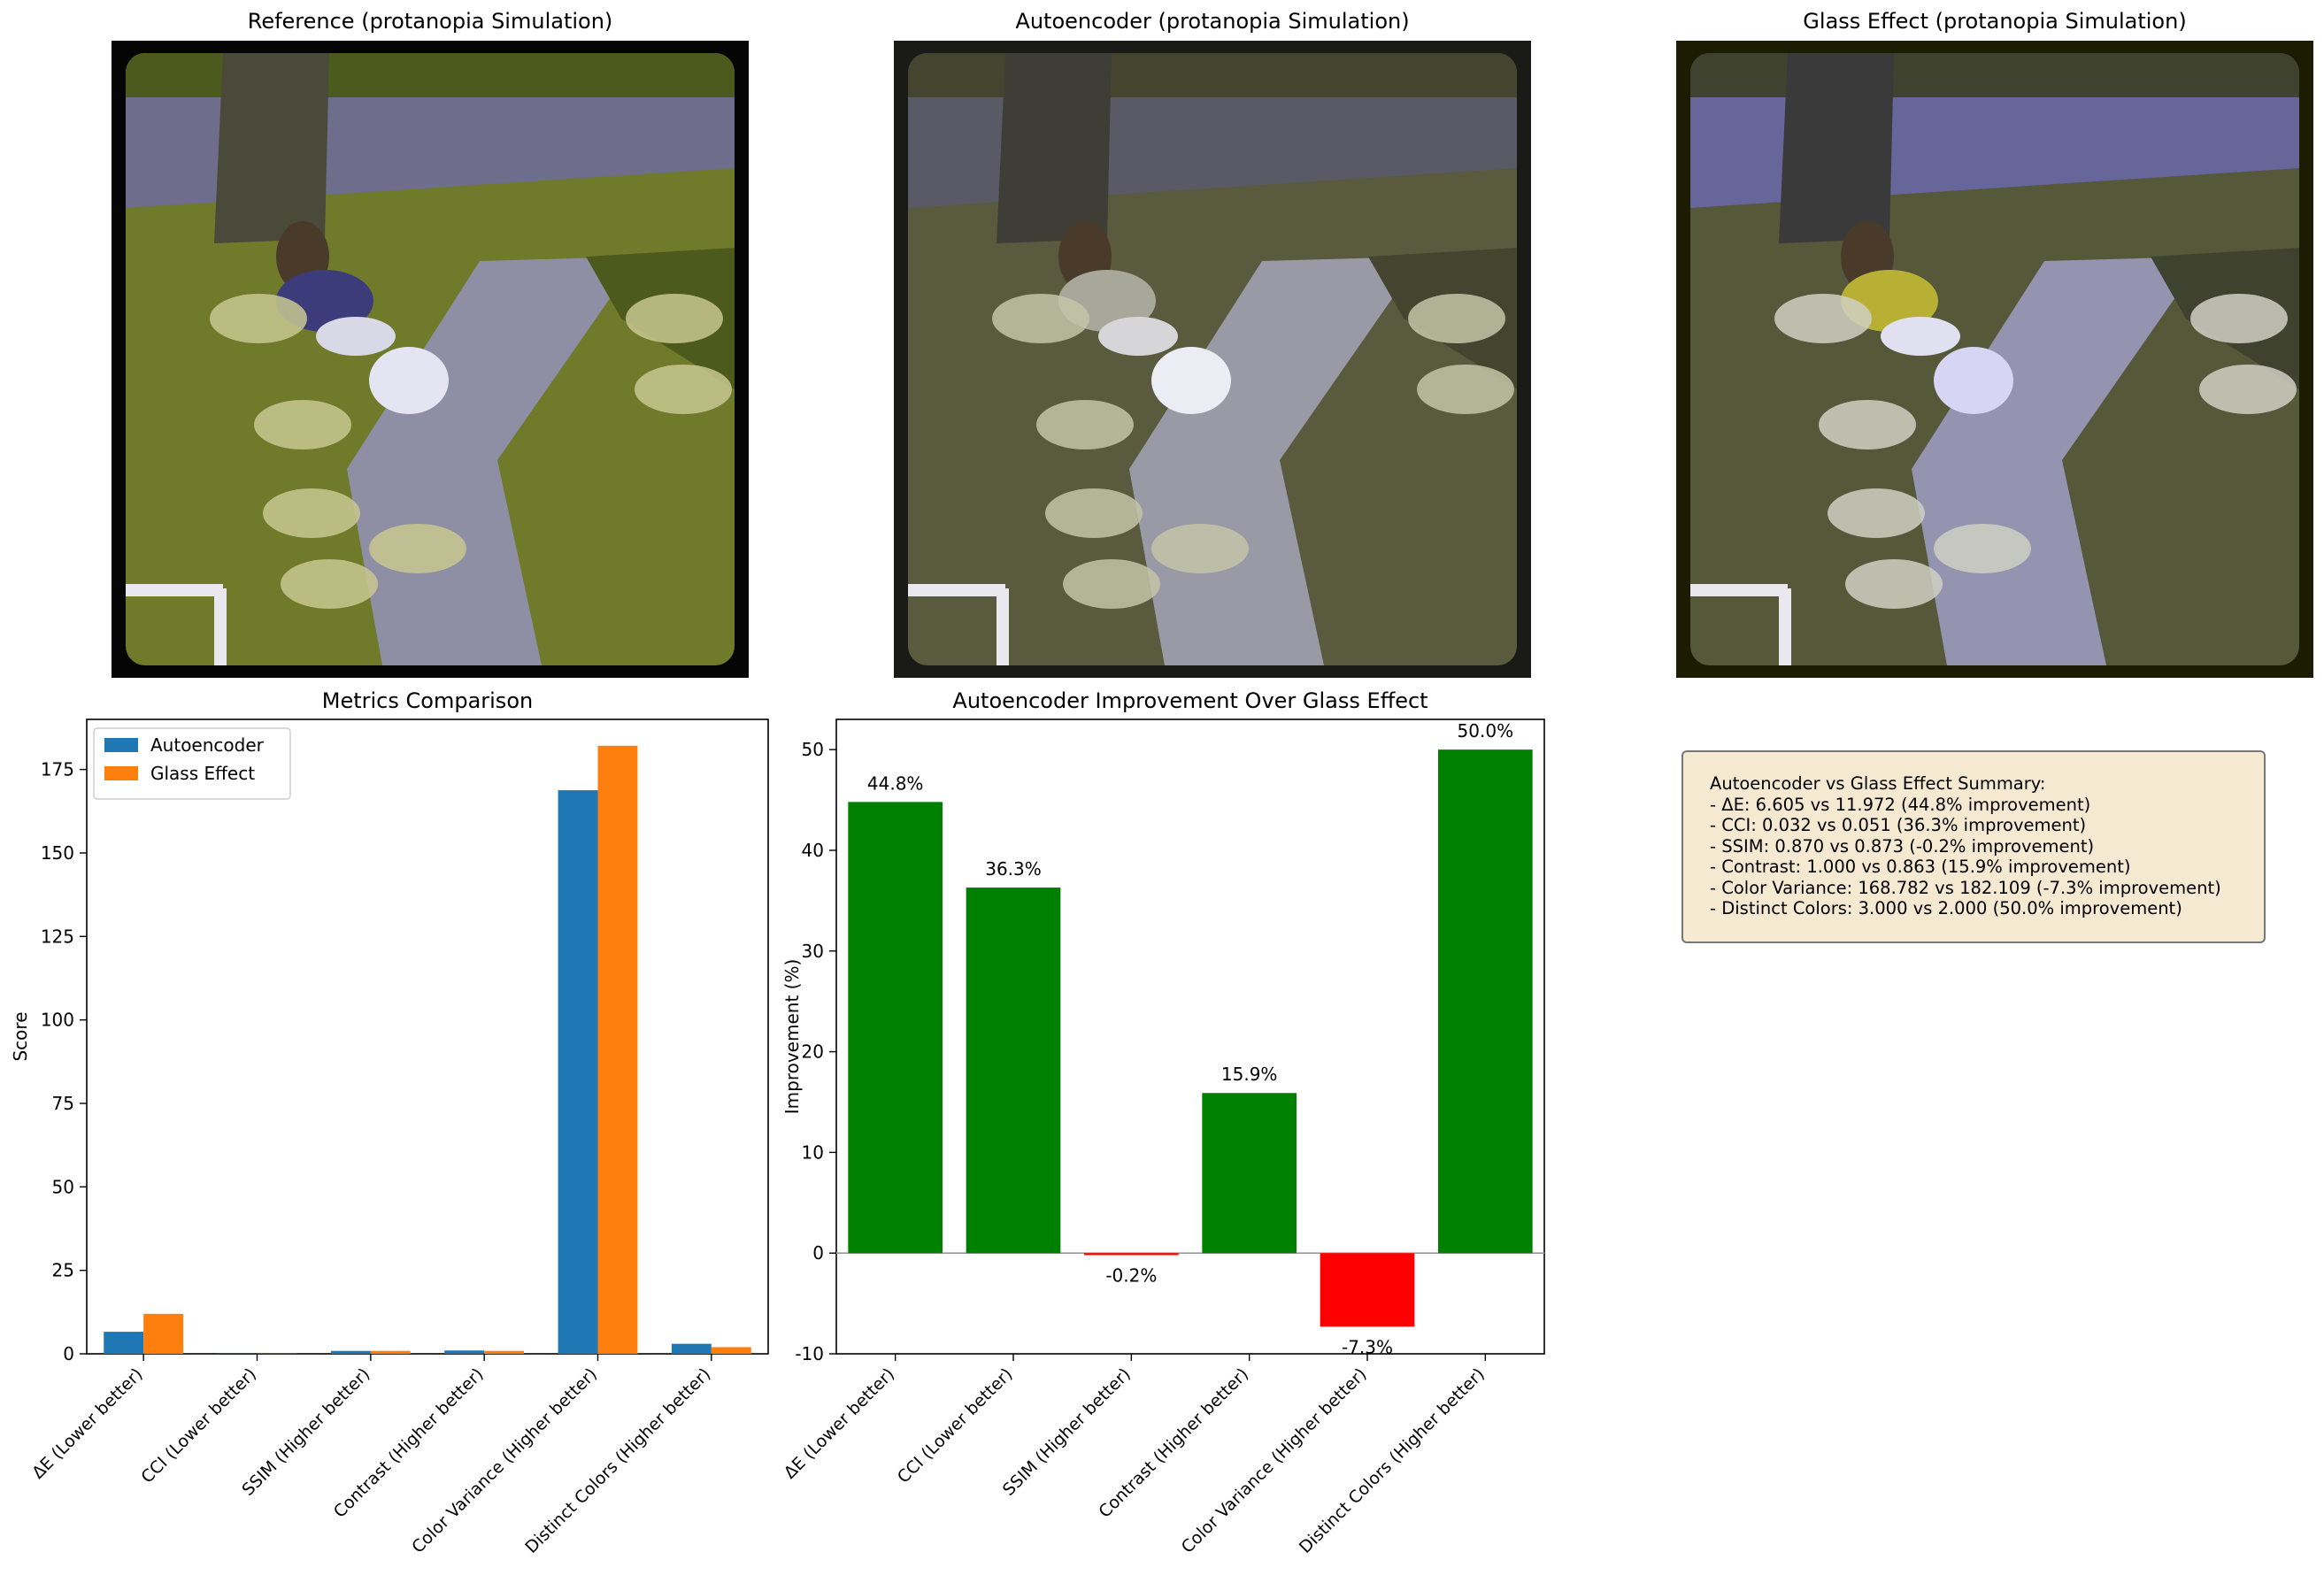  What do you see at coordinates (1013, 869) in the screenshot?
I see `data-label: 36.3%` at bounding box center [1013, 869].